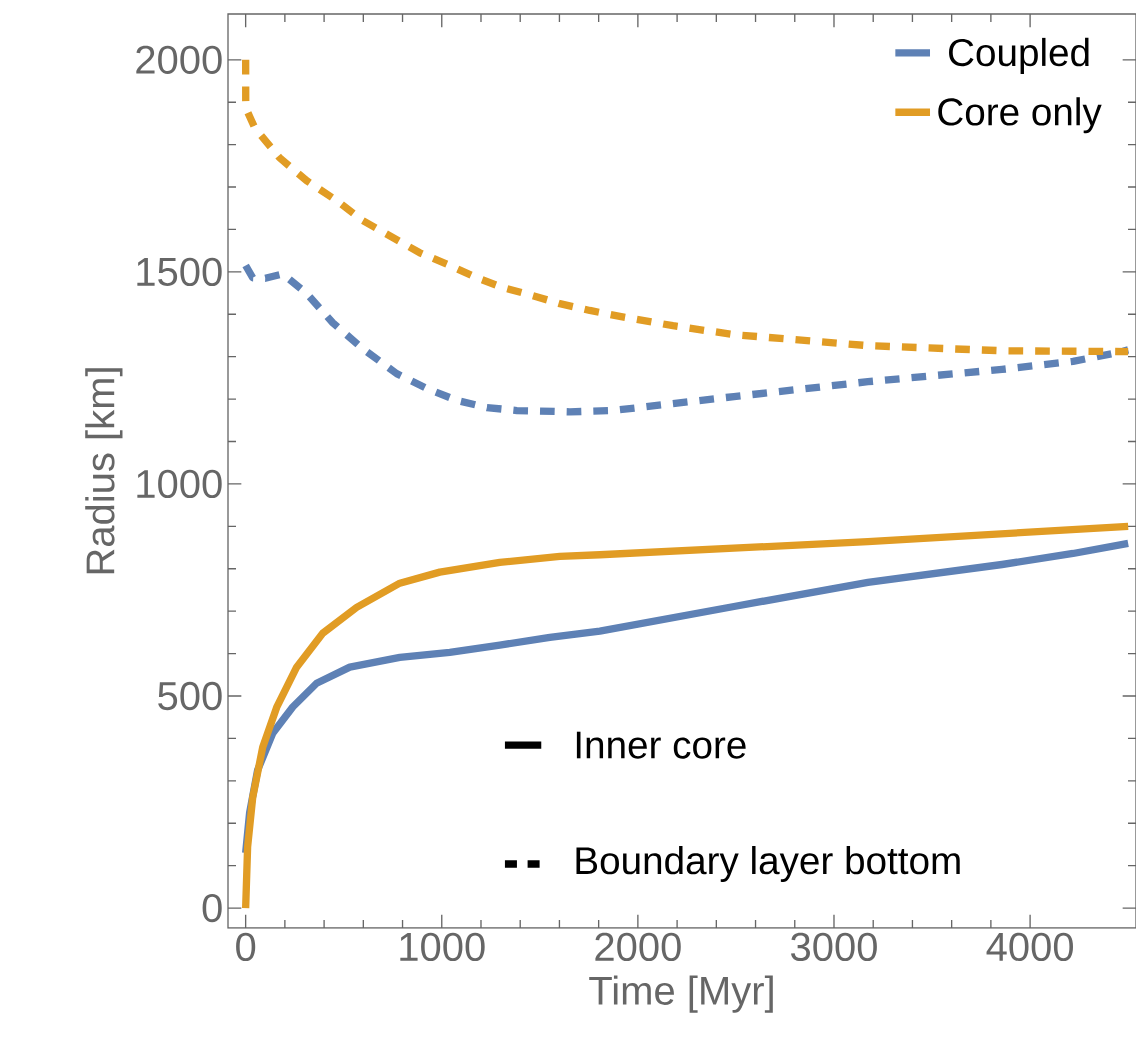  Describe the element at coordinates (834, 947) in the screenshot. I see `x-tick-label: 3000` at that location.